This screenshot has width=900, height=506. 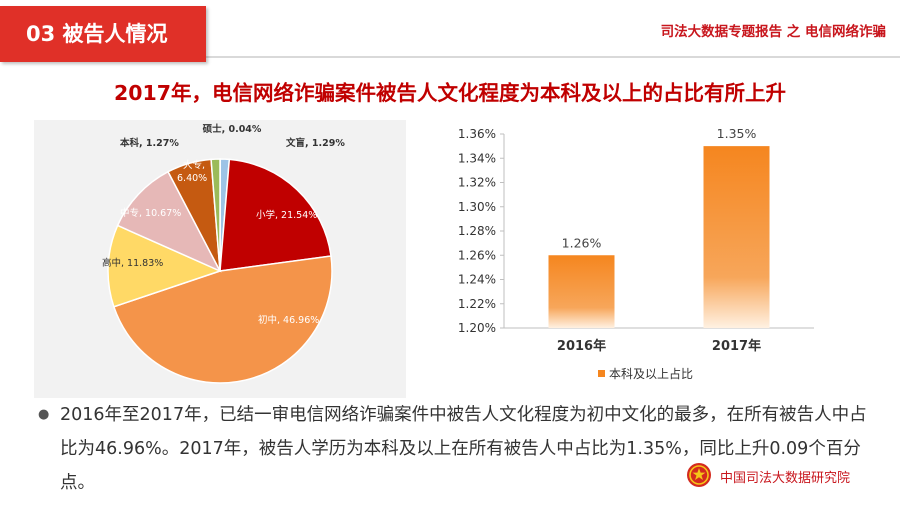 What do you see at coordinates (315, 143) in the screenshot?
I see `pie-label-1: 文盲, 1.29%` at bounding box center [315, 143].